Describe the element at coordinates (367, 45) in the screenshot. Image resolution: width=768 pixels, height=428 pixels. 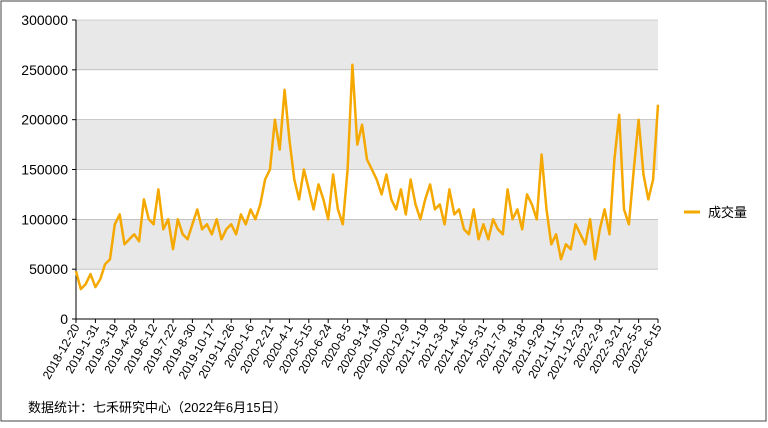
I see `grid-band` at that location.